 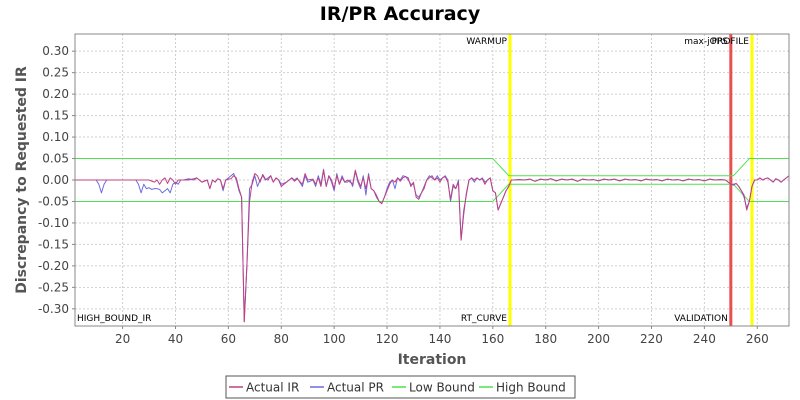 What do you see at coordinates (55, 73) in the screenshot?
I see `y-tick-label: 0.25` at bounding box center [55, 73].